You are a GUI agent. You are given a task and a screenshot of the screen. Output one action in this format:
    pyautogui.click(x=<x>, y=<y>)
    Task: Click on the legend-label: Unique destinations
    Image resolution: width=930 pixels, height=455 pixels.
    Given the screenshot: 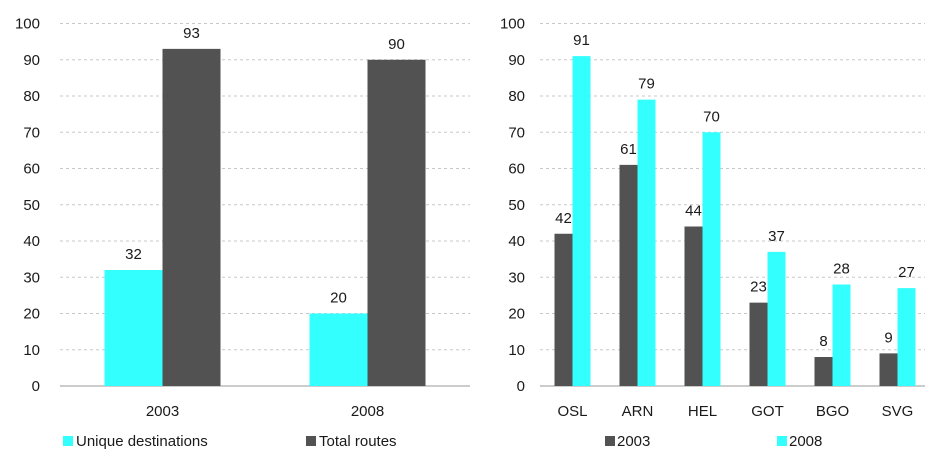 What is the action you would take?
    pyautogui.click(x=142, y=441)
    